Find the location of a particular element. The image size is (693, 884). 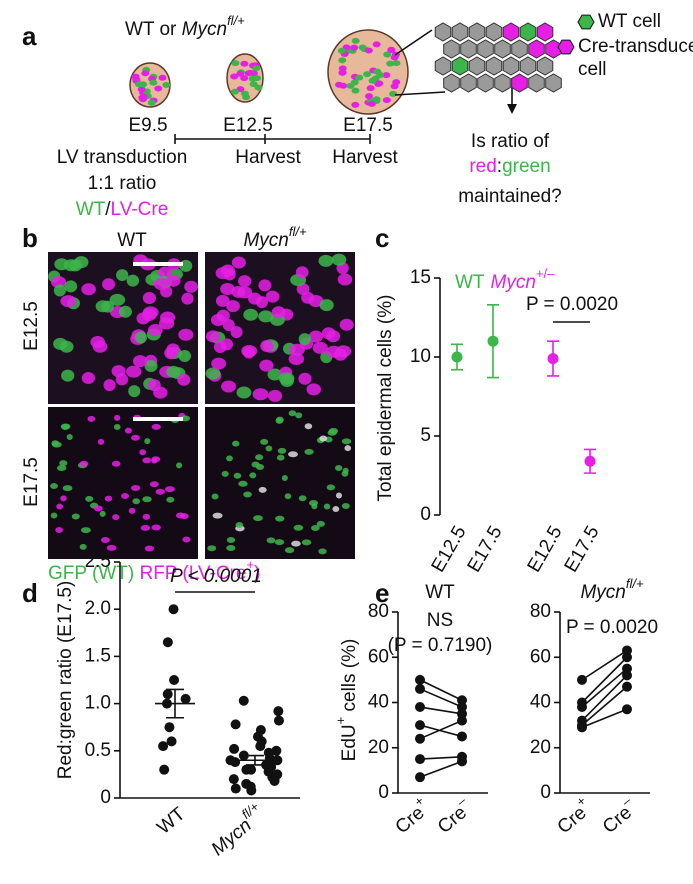

y-tick-label: 1.0 is located at coordinates (98, 703).